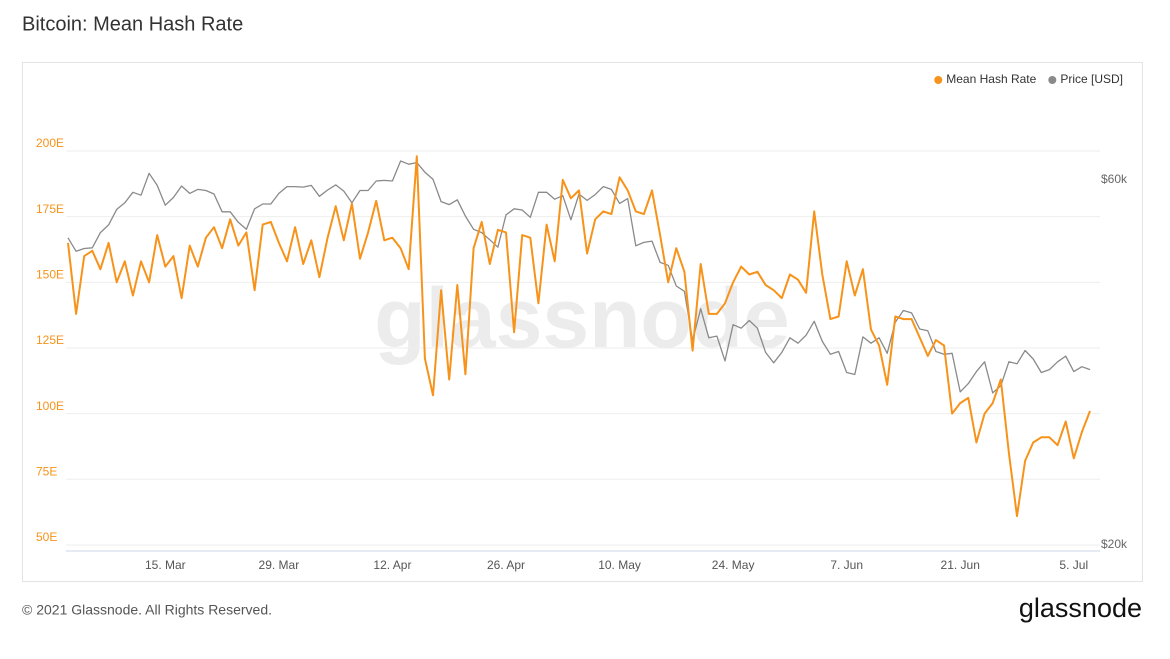 This screenshot has width=1170, height=659. I want to click on legend-label: Price [USD], so click(1091, 79).